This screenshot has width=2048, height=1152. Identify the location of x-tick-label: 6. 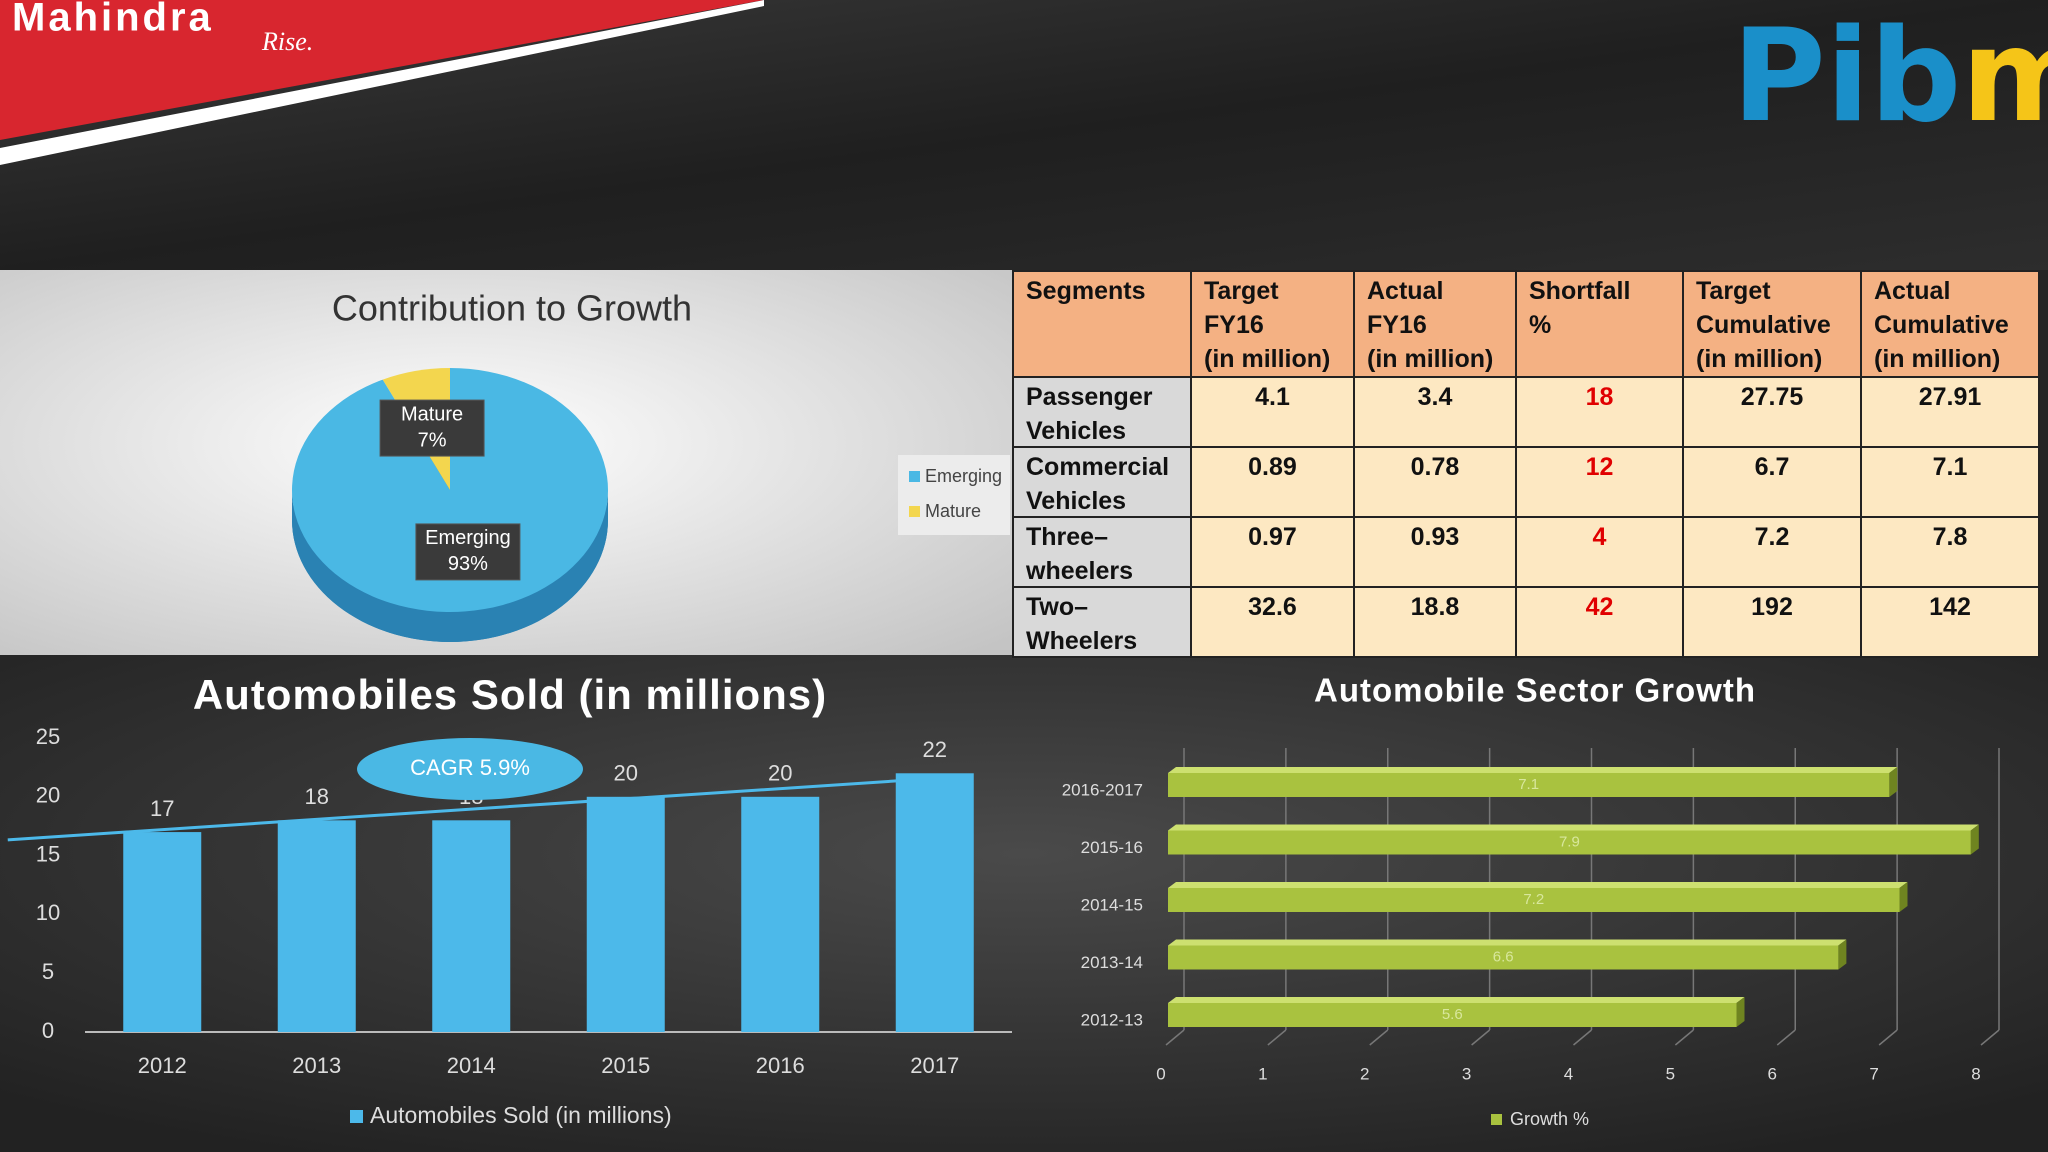
(1772, 1073).